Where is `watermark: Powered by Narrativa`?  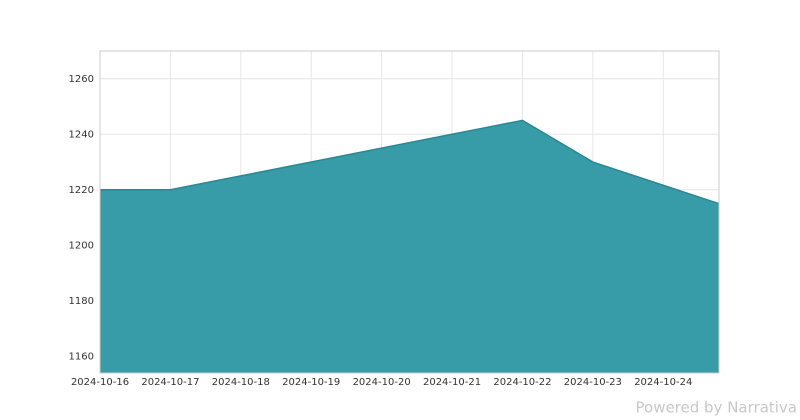
watermark: Powered by Narrativa is located at coordinates (717, 408).